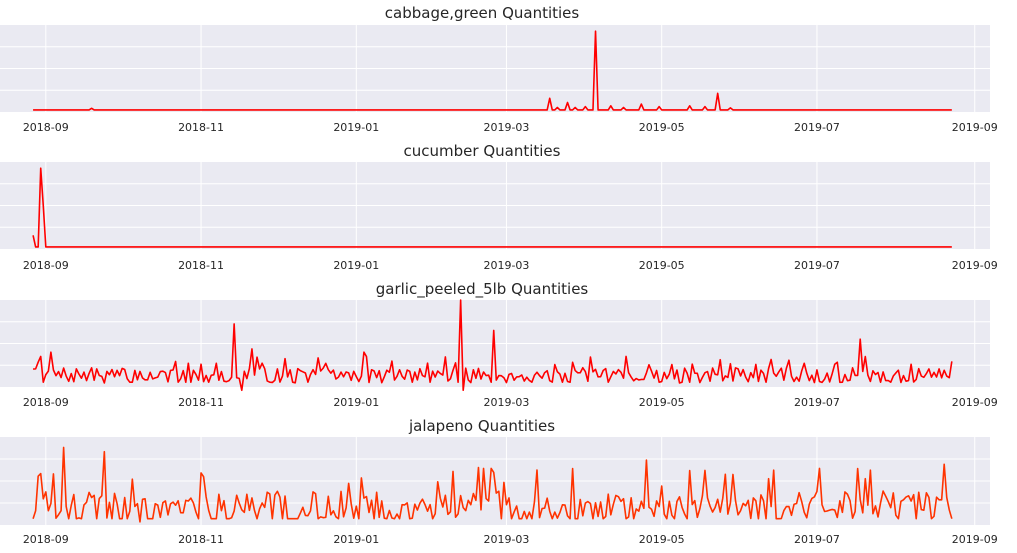 The width and height of the screenshot is (1017, 553). I want to click on chart-title: garlic_peeled_5lb Quantities, so click(482, 289).